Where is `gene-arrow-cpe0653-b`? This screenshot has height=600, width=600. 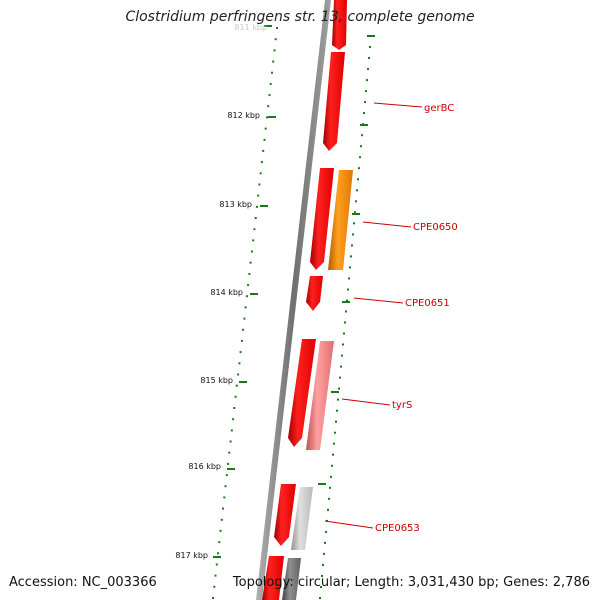 gene-arrow-cpe0653-b is located at coordinates (302, 518).